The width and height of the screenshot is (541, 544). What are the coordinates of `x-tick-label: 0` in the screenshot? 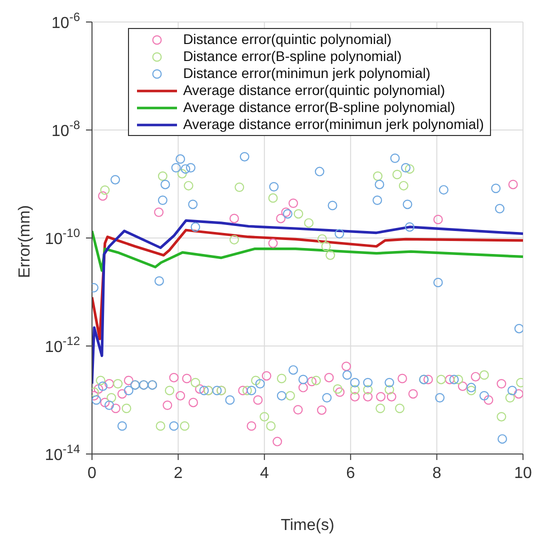 It's located at (92, 473).